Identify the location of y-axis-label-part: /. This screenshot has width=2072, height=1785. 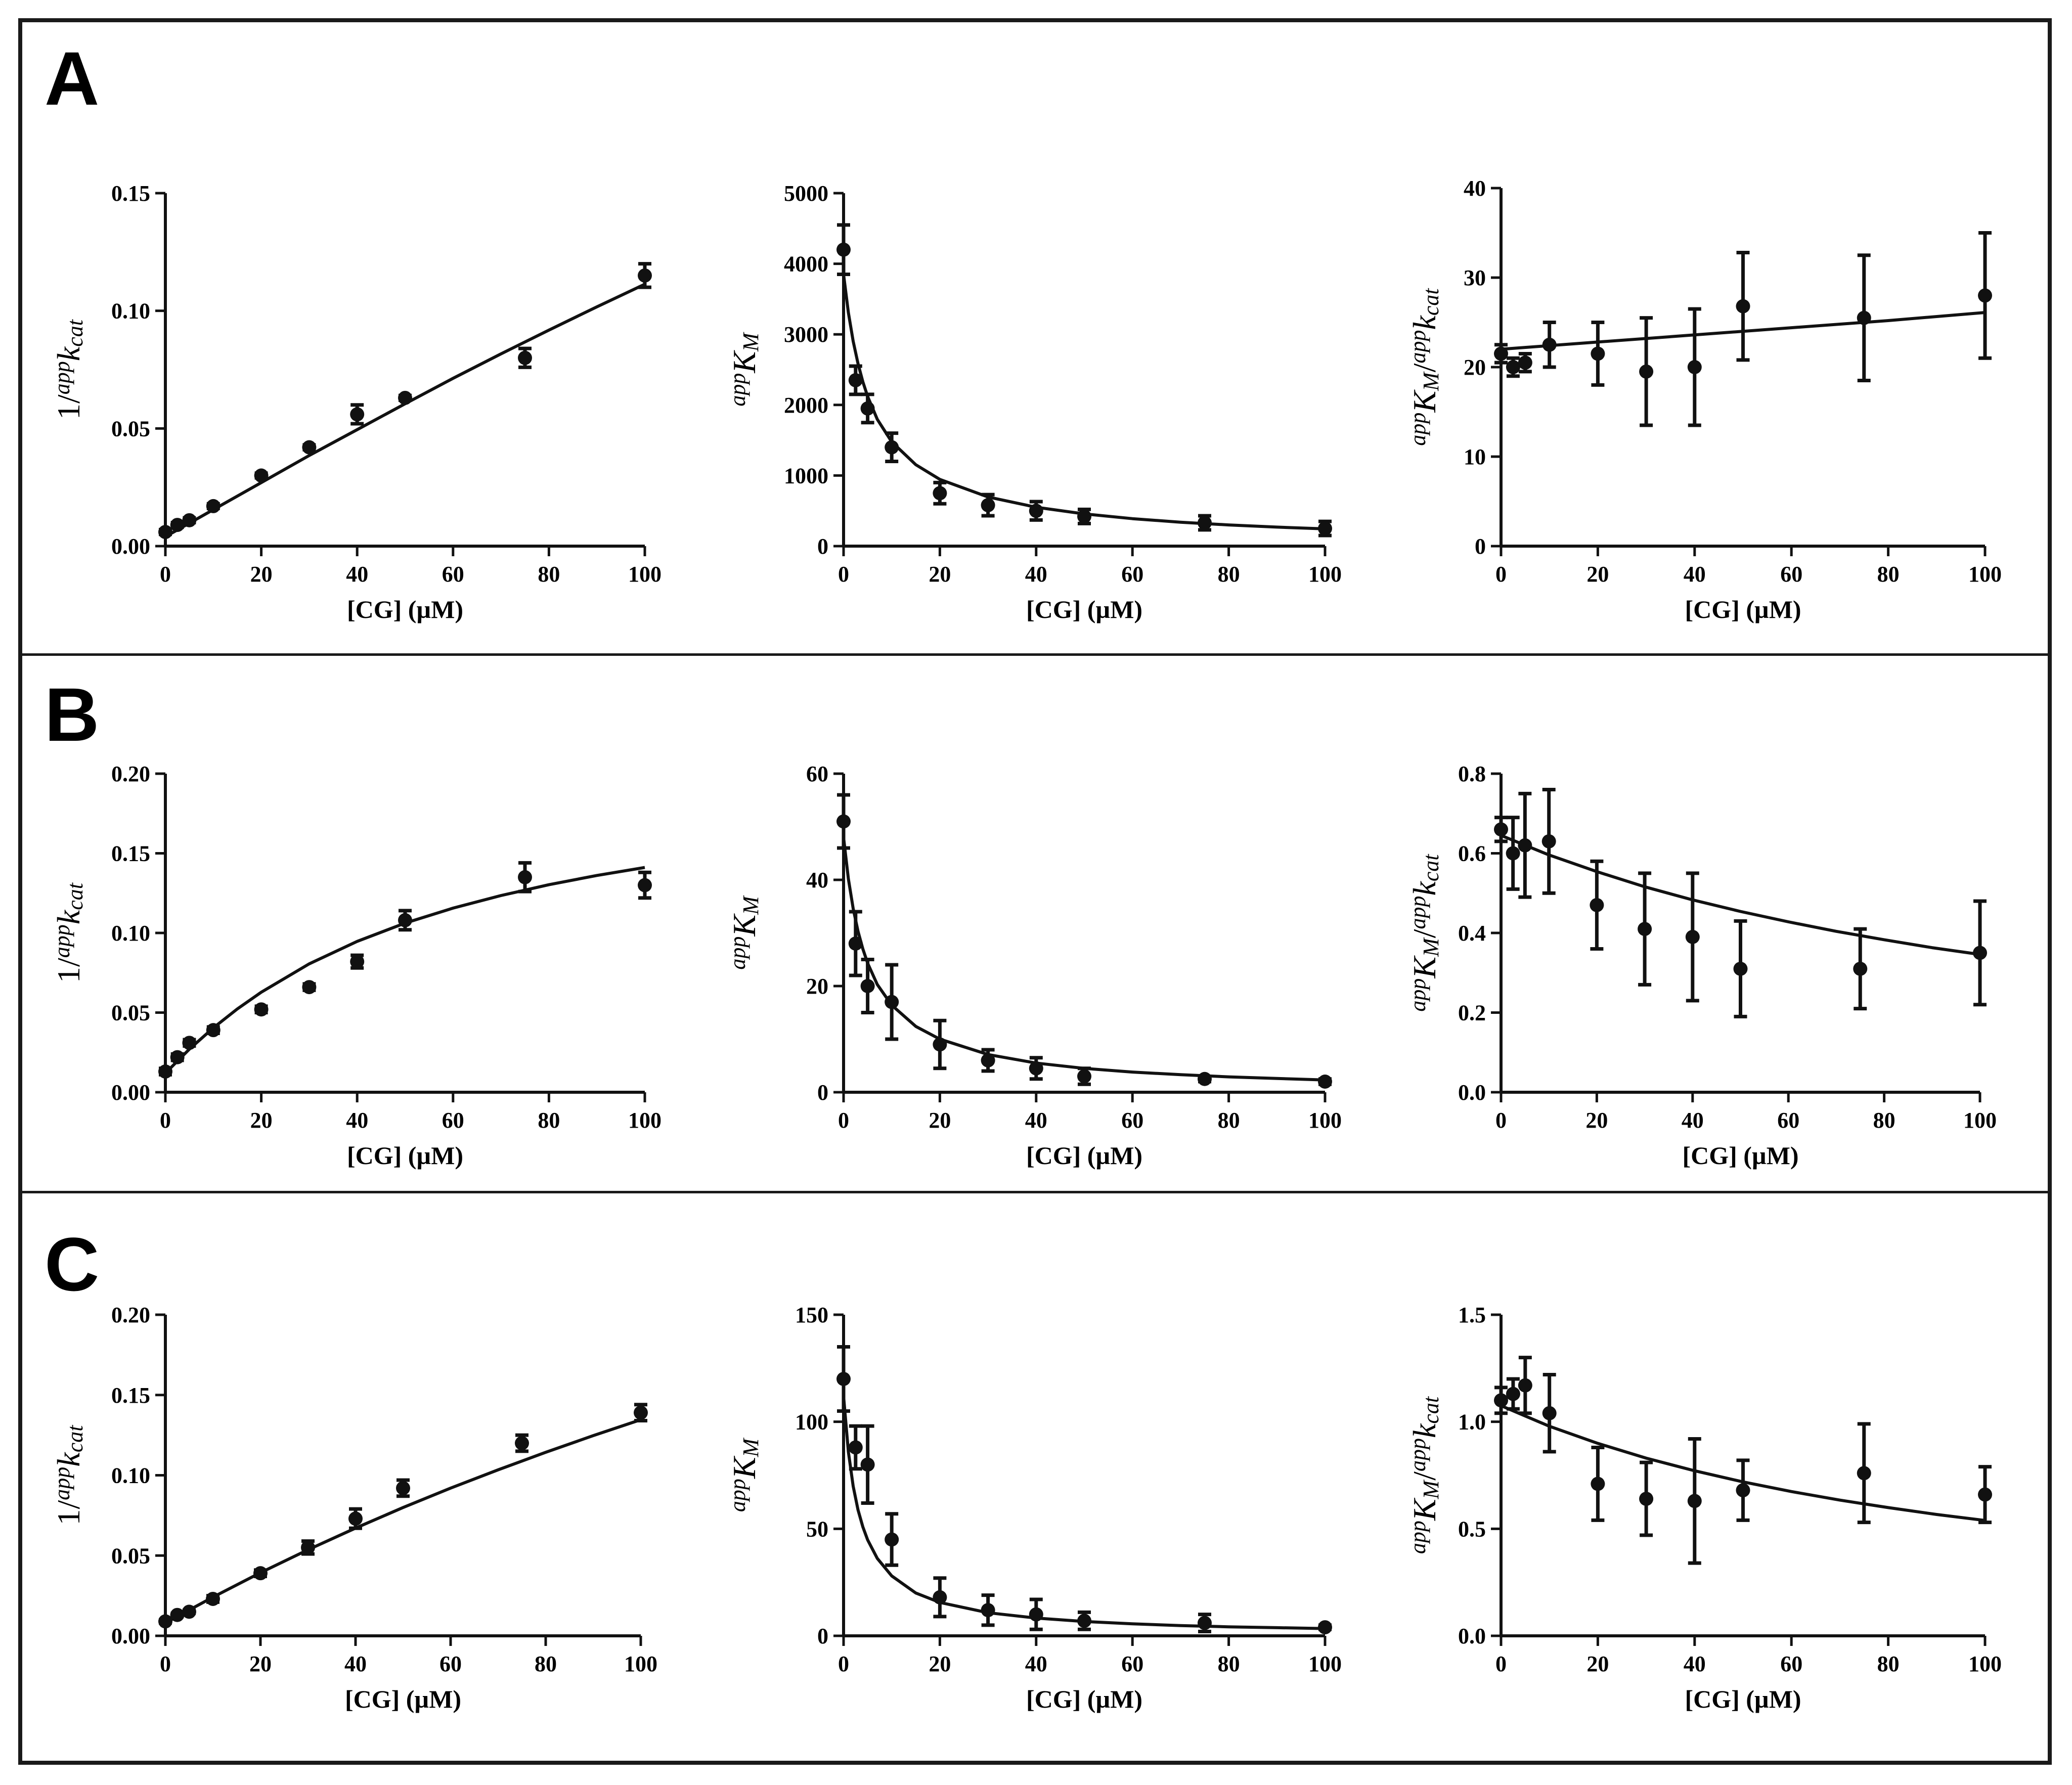
(1424, 1476).